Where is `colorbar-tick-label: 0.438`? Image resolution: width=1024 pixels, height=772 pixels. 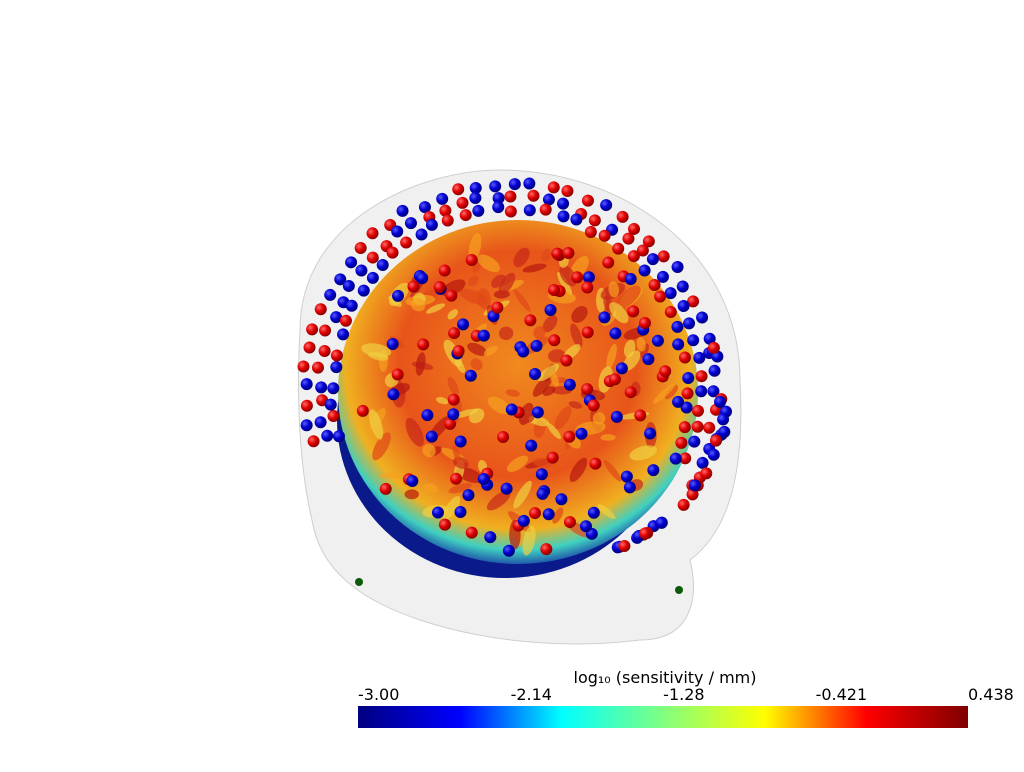
colorbar-tick-label: 0.438 is located at coordinates (991, 694).